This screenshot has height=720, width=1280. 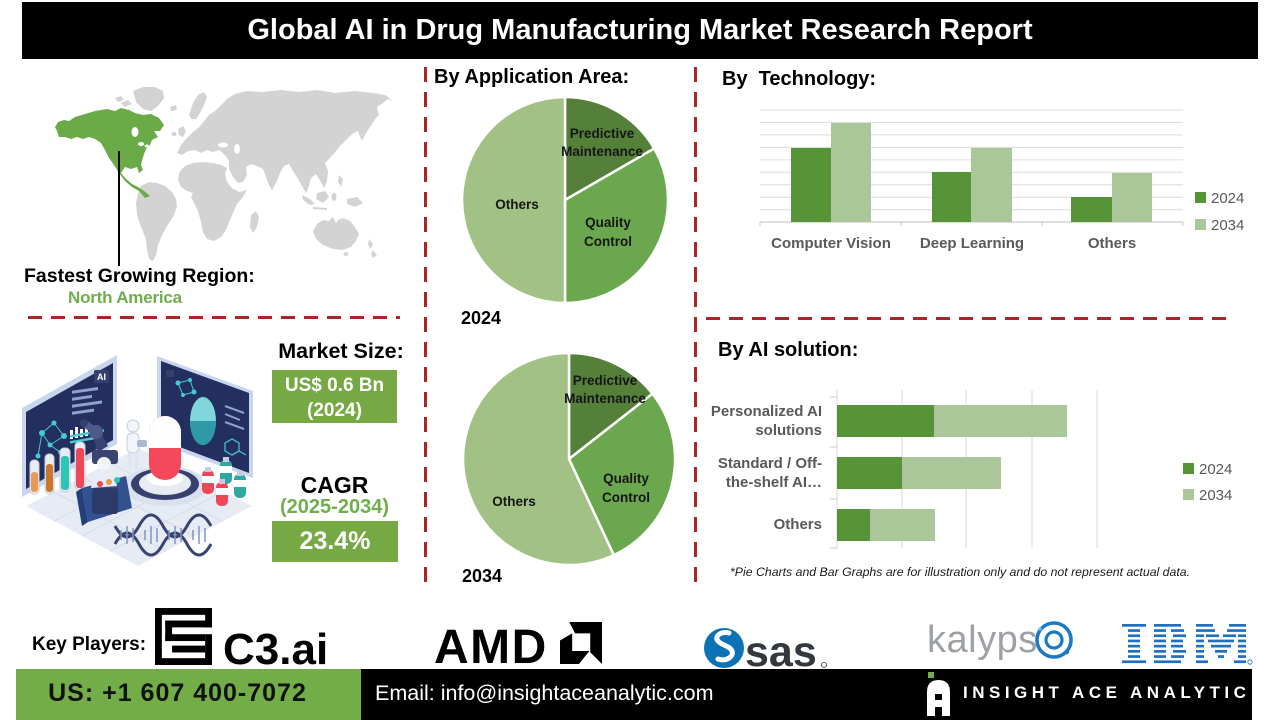 I want to click on svg-text: kalyps, so click(x=982, y=640).